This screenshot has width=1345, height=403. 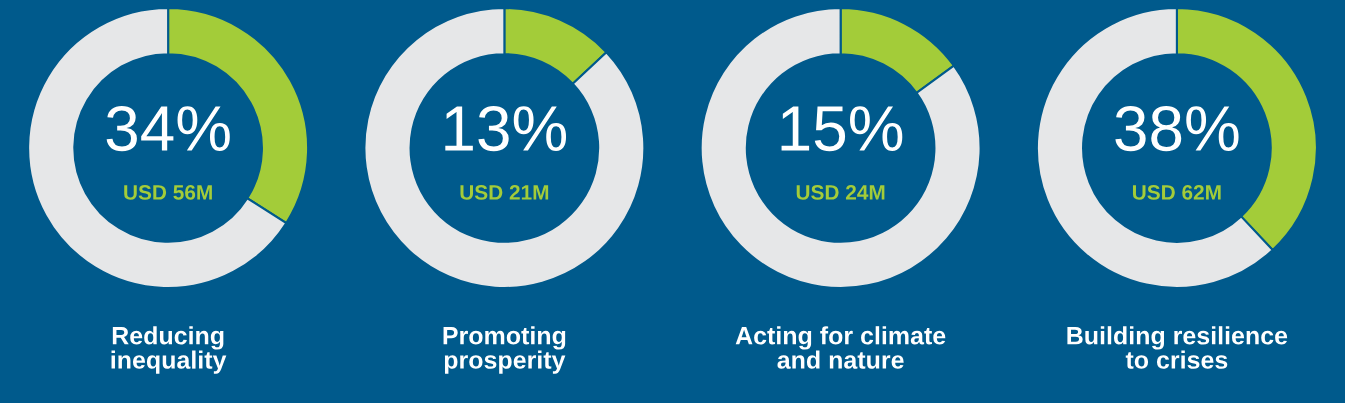 What do you see at coordinates (840, 347) in the screenshot?
I see `text: Acting for climate and nature` at bounding box center [840, 347].